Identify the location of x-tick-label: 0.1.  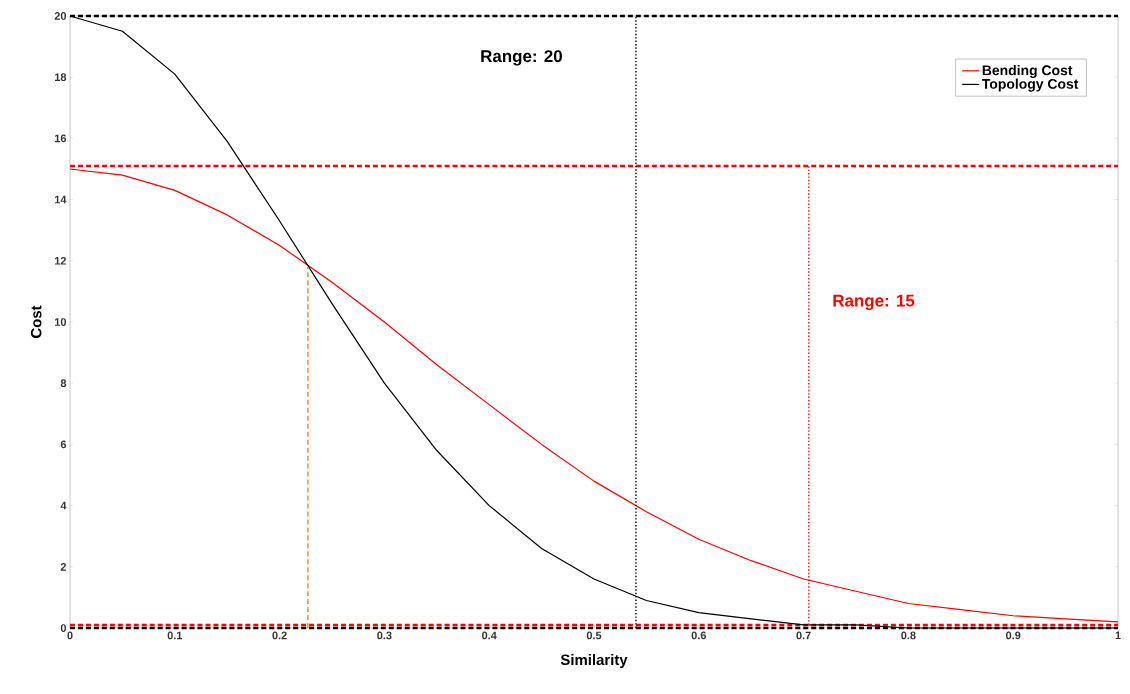
(175, 635).